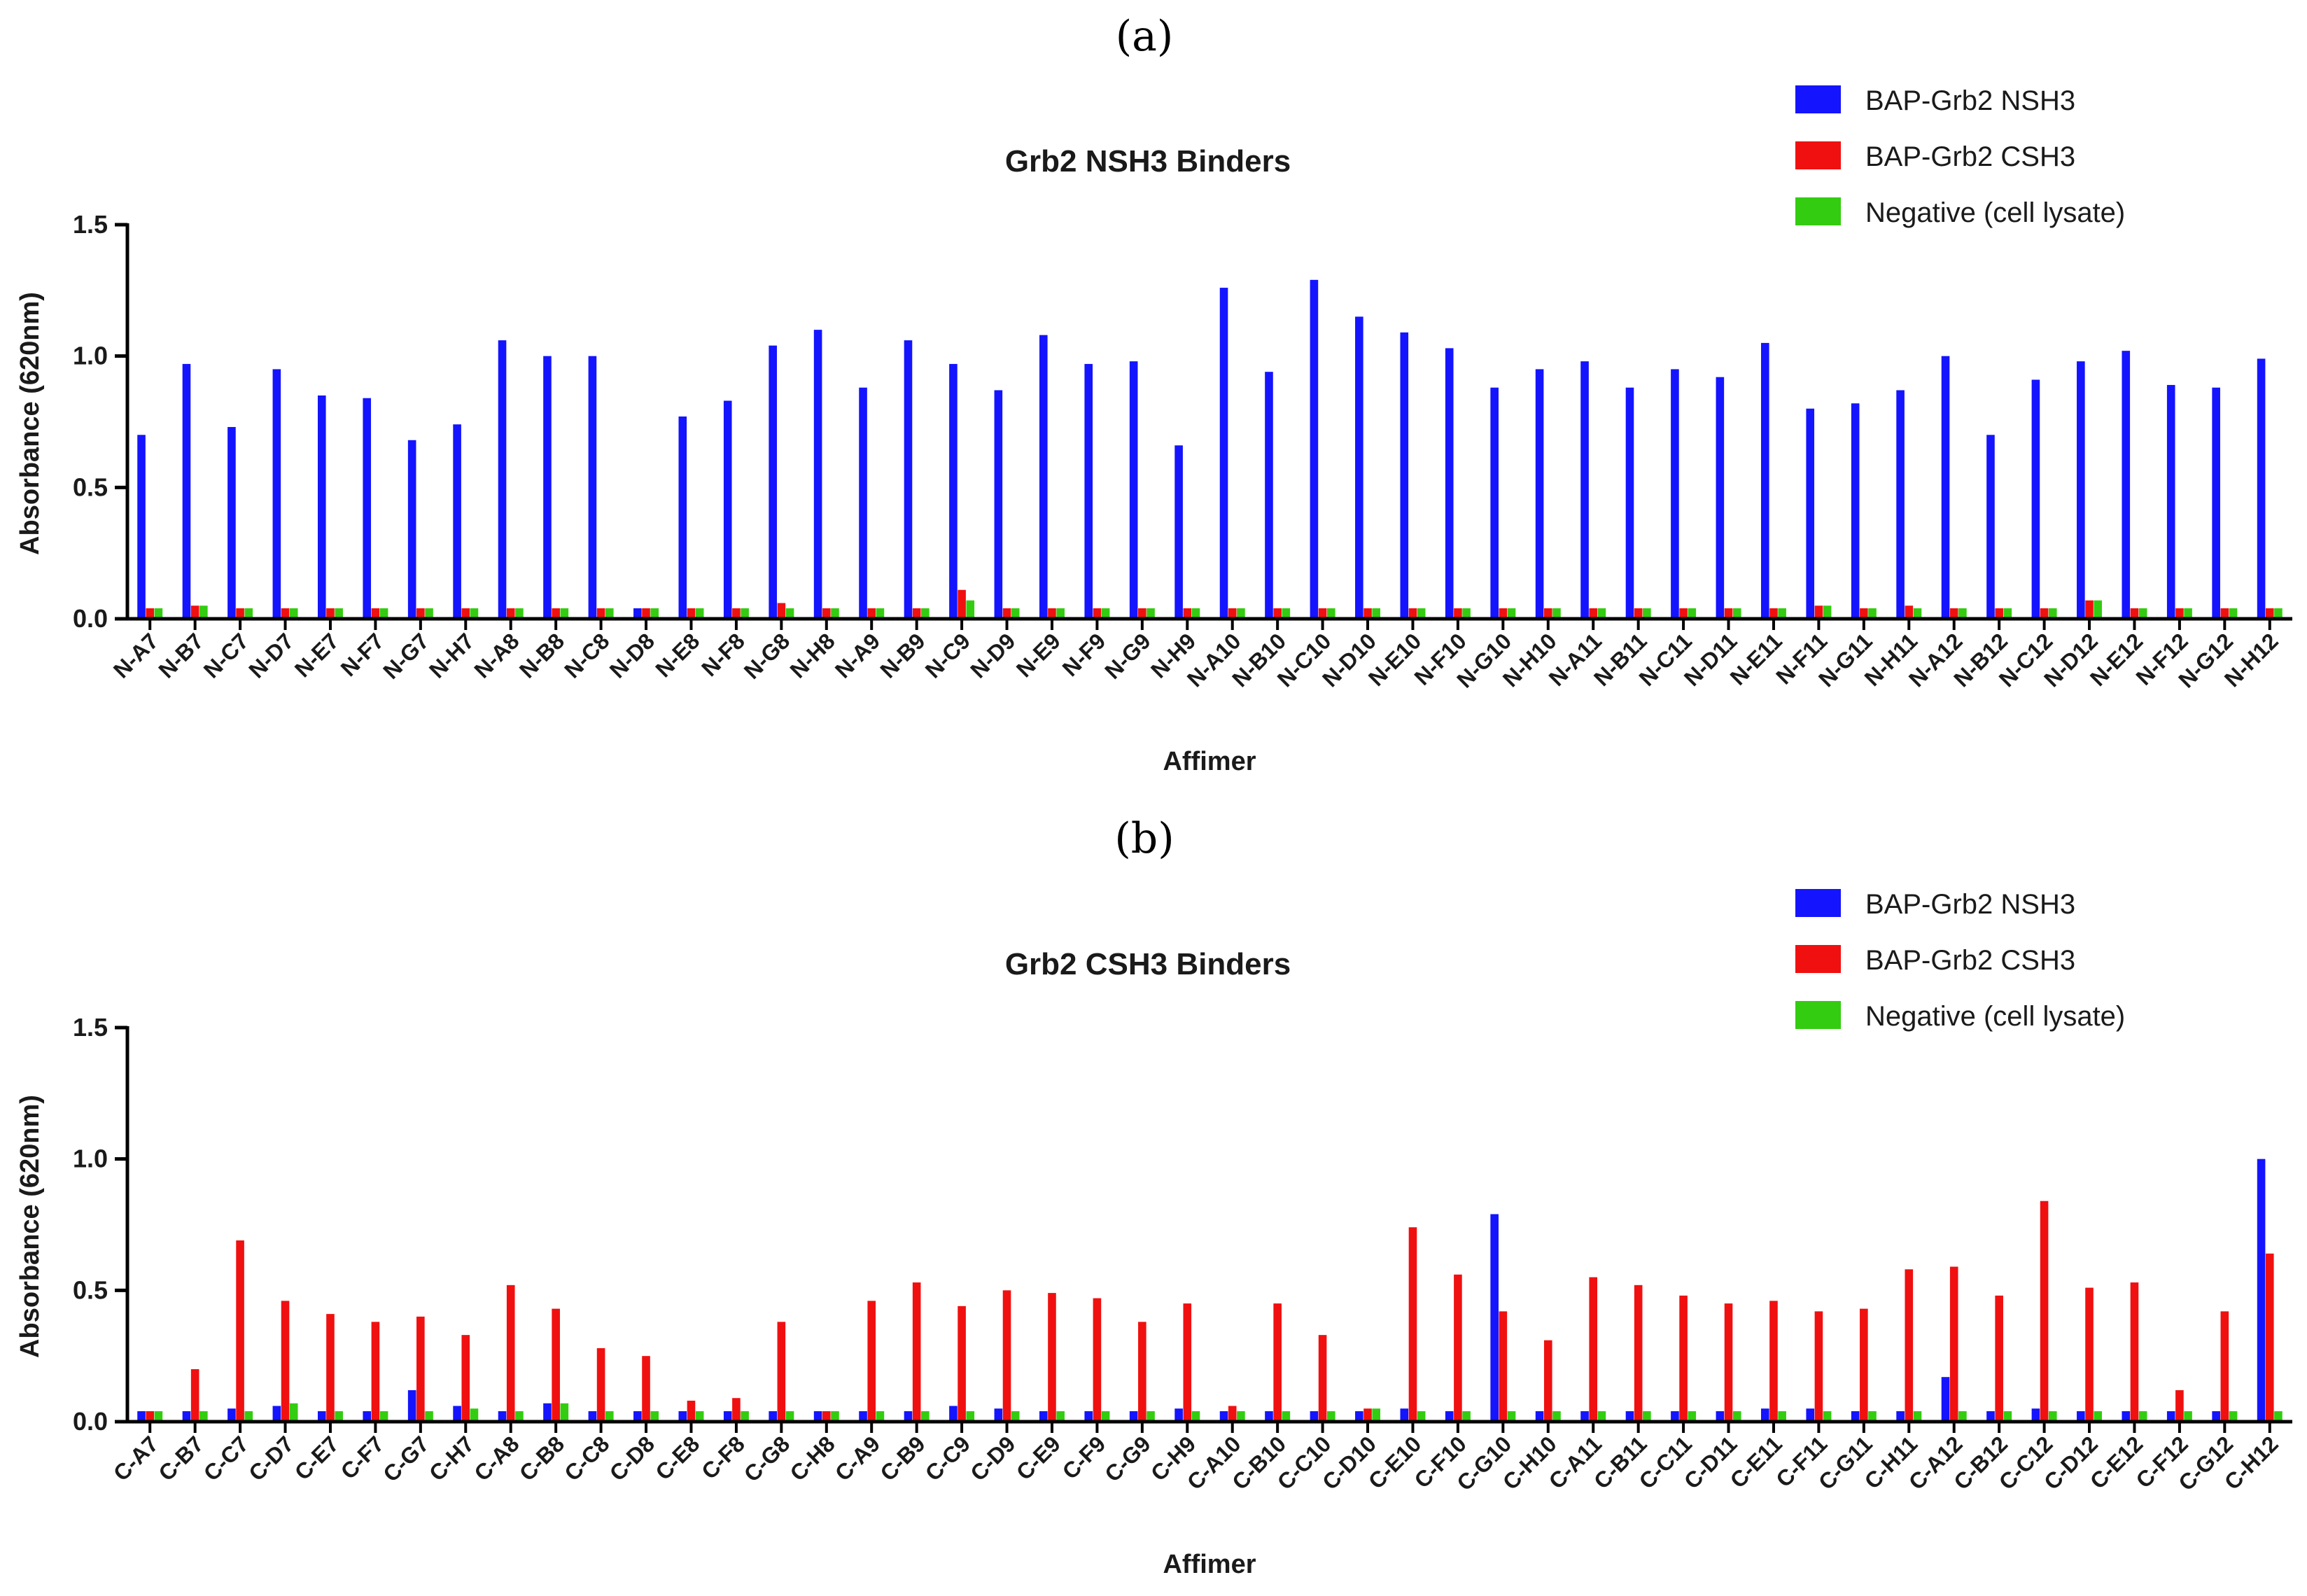  What do you see at coordinates (1006, 613) in the screenshot?
I see `bar-csh3-n-d9` at bounding box center [1006, 613].